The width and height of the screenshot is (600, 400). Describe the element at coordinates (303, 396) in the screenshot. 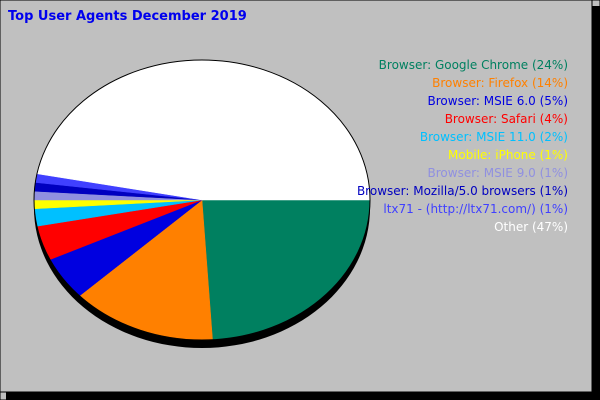

I see `chart-shadow-bottom` at that location.